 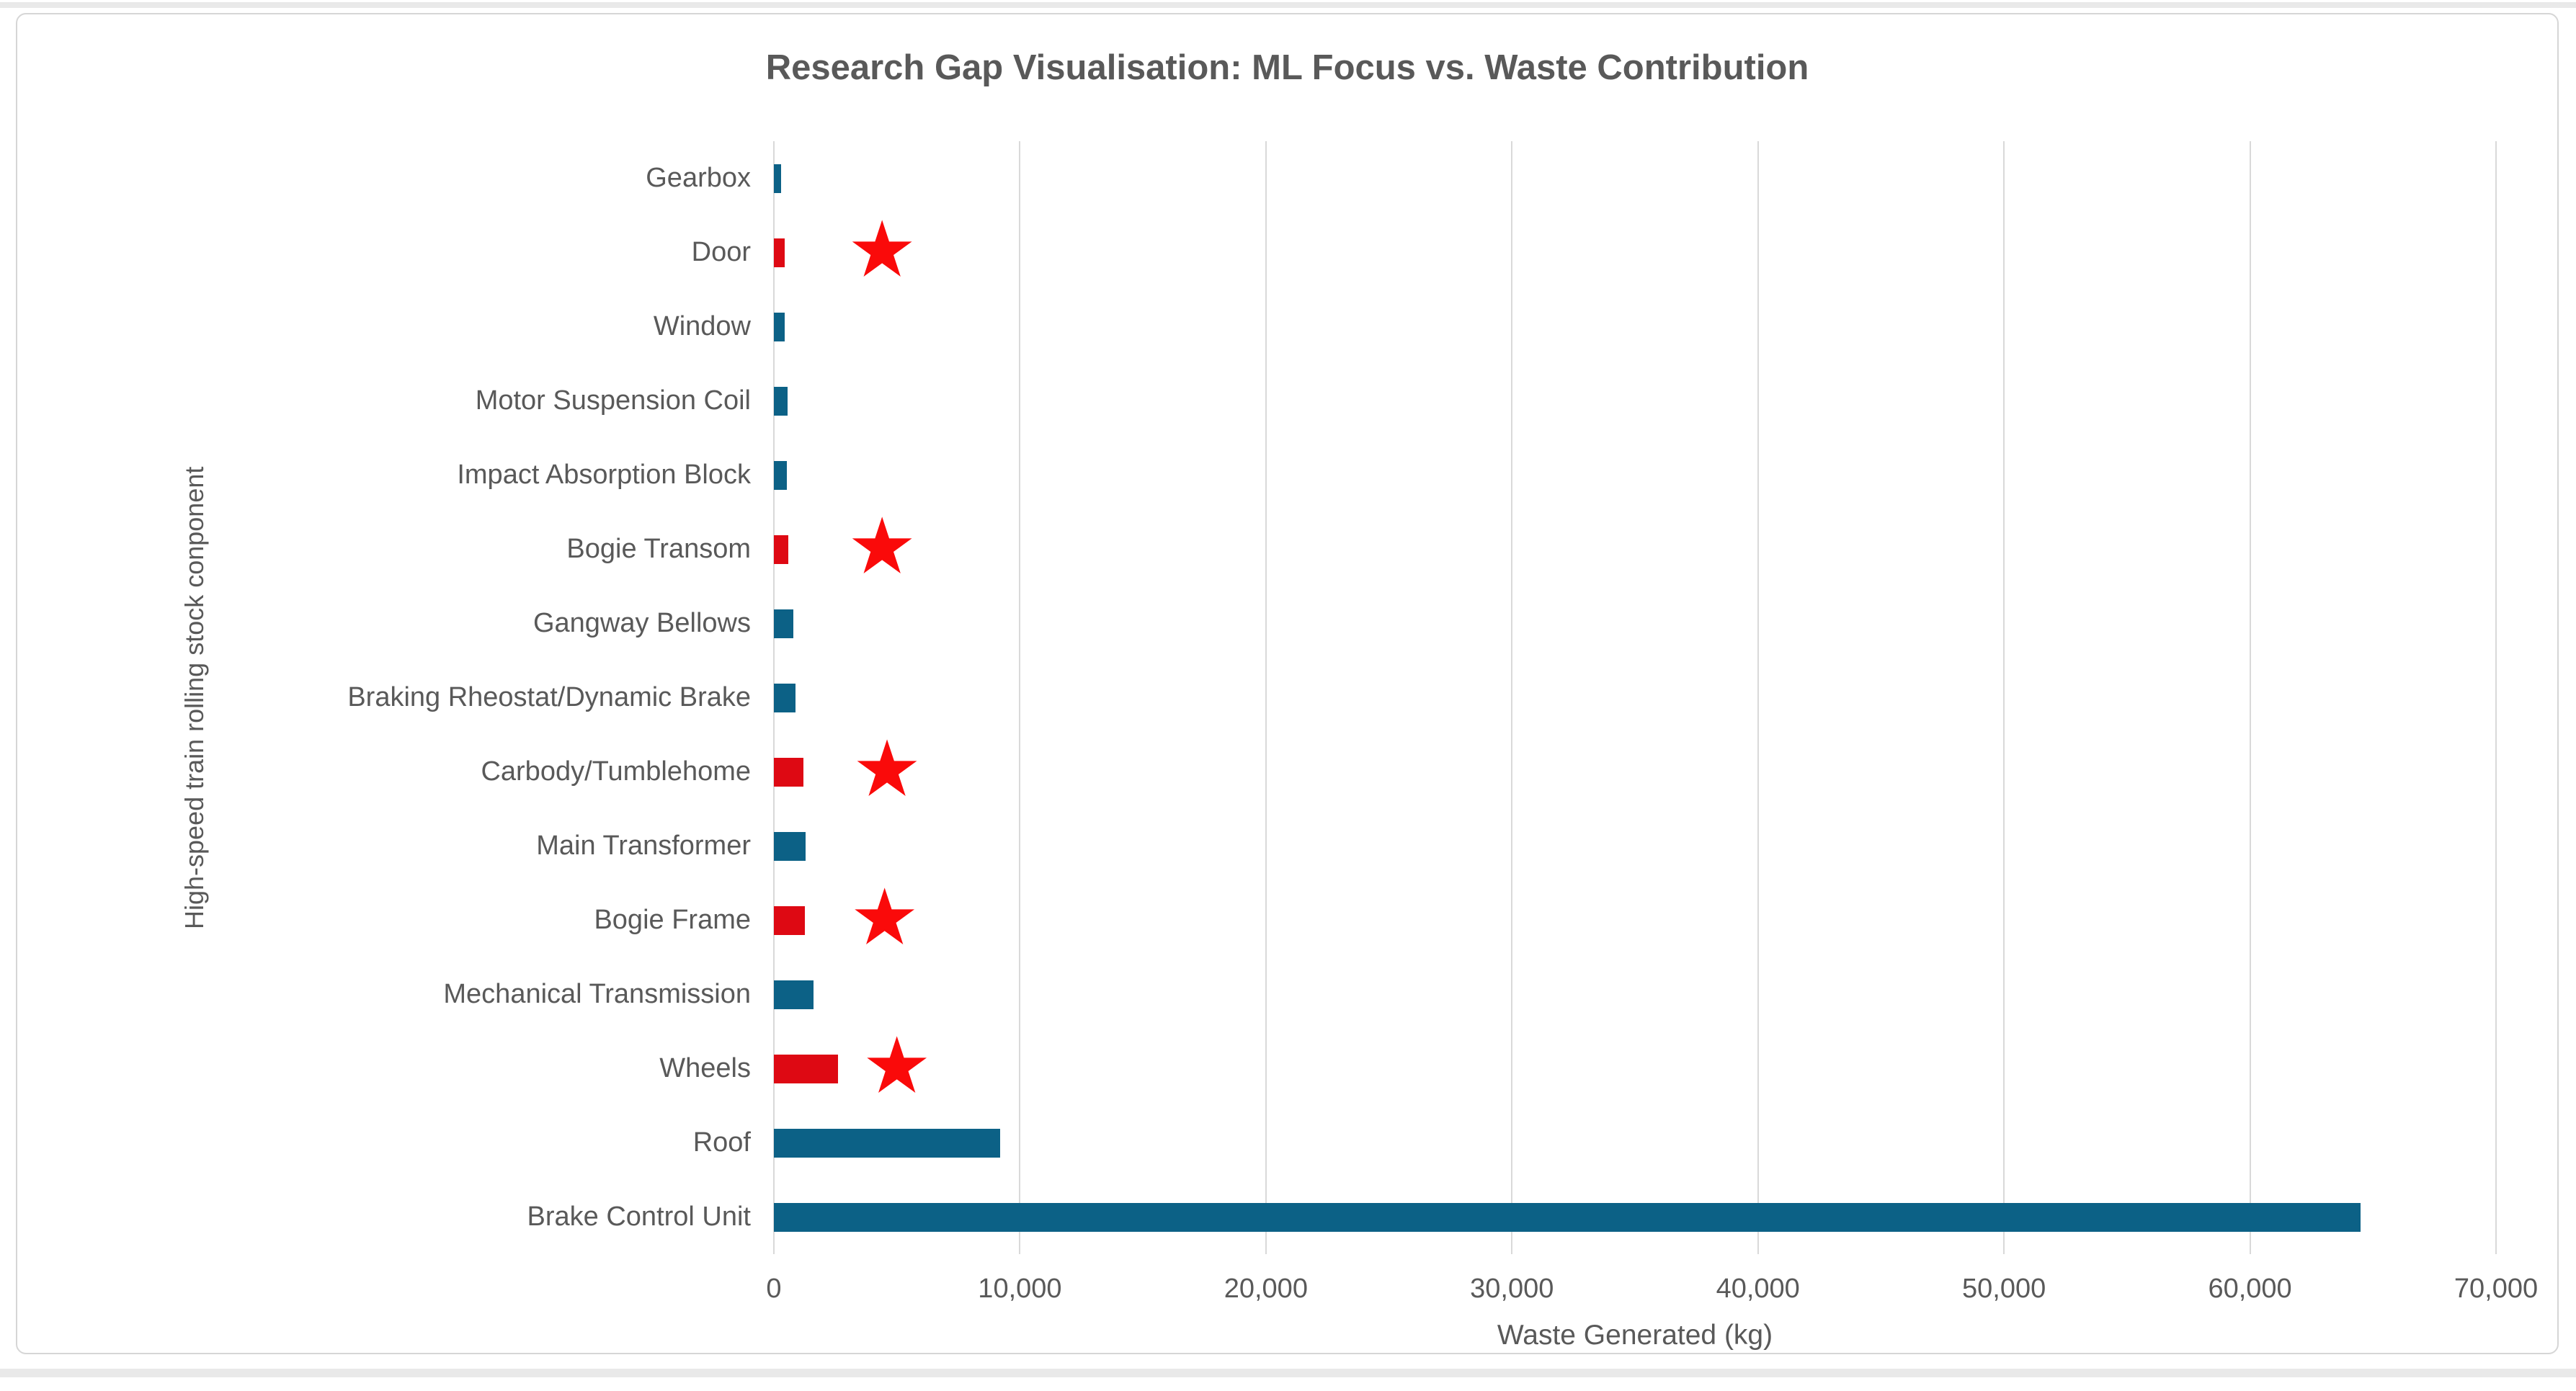 I want to click on bar-row: Gearbox, so click(x=1256, y=178).